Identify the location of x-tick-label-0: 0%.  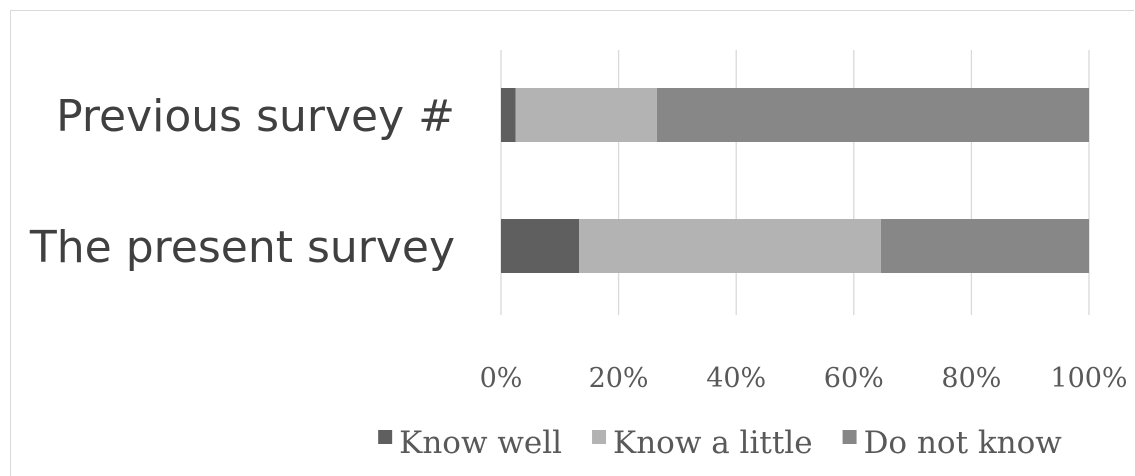
(501, 378).